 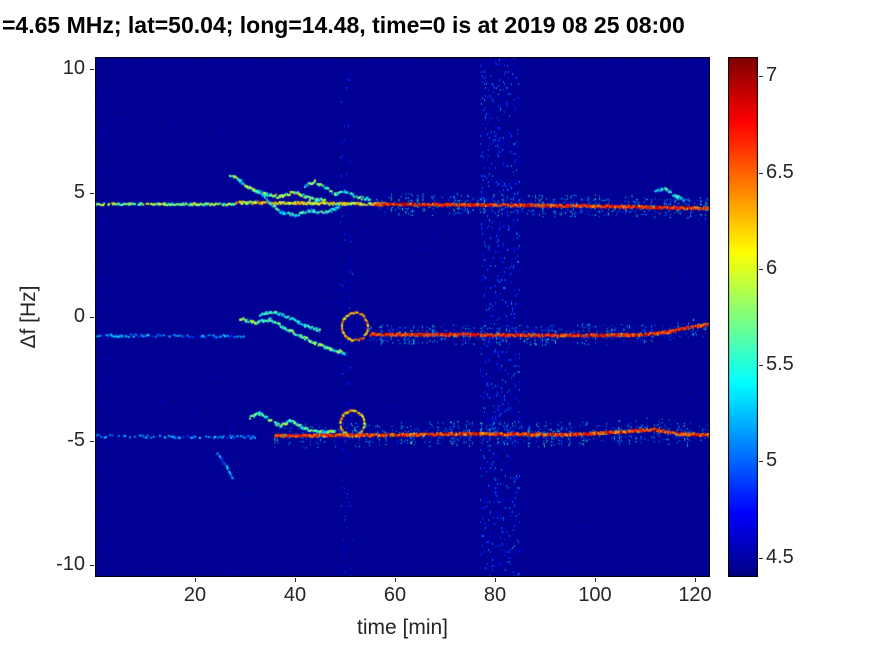 I want to click on colorbar-tick-label: 4.5, so click(x=780, y=556).